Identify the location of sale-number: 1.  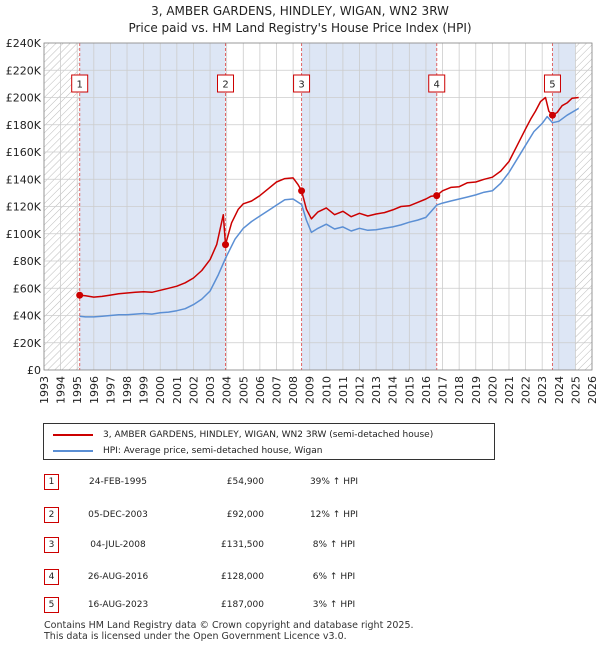
(51, 482).